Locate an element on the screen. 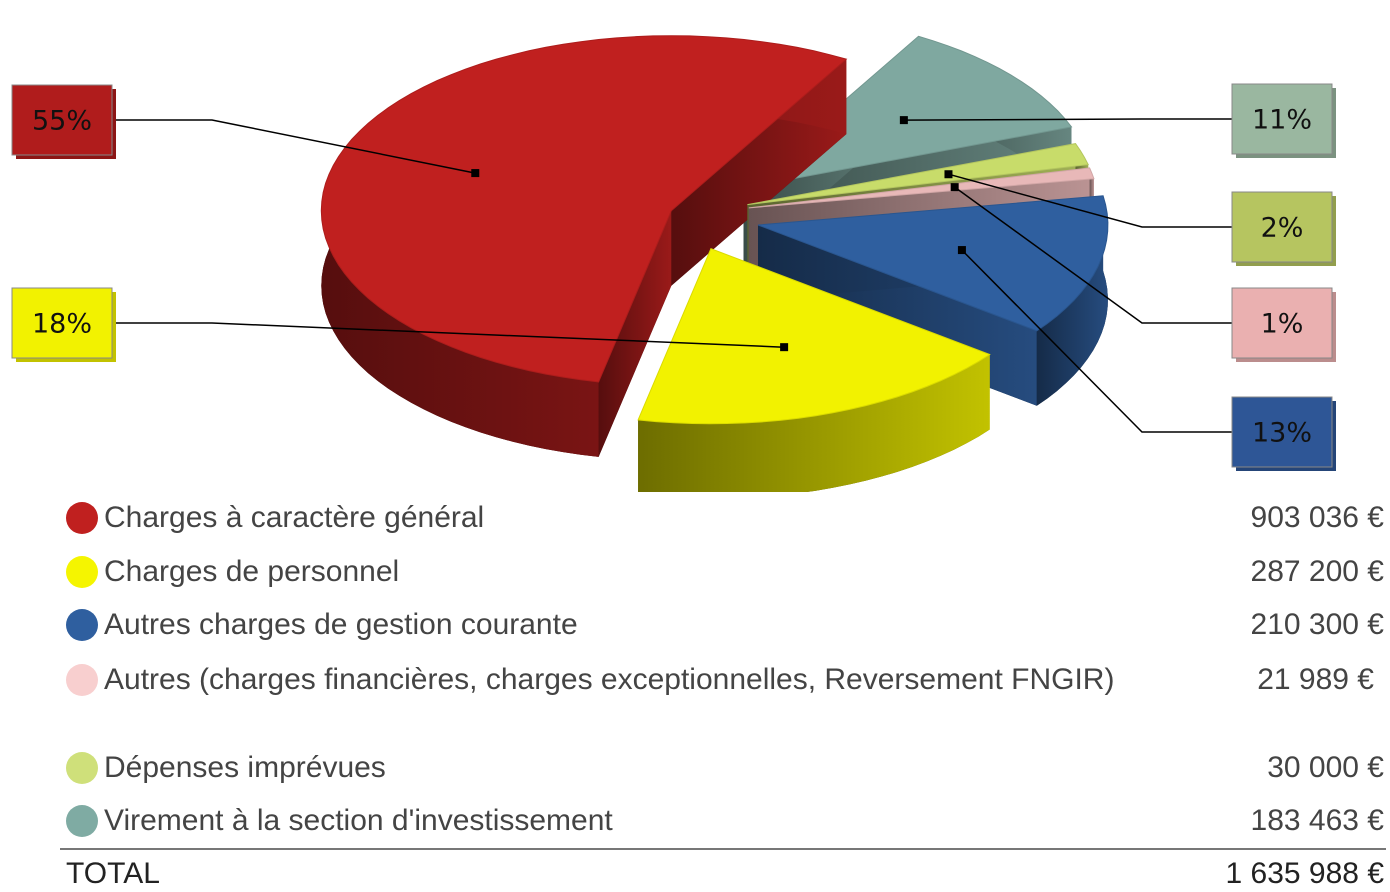 This screenshot has height=892, width=1390. total-label: TOTAL is located at coordinates (113, 873).